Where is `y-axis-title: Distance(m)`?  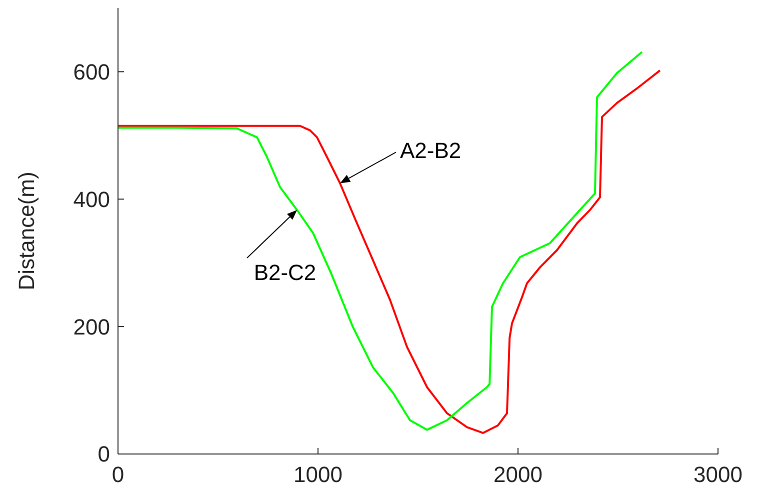 y-axis-title: Distance(m) is located at coordinates (26, 231).